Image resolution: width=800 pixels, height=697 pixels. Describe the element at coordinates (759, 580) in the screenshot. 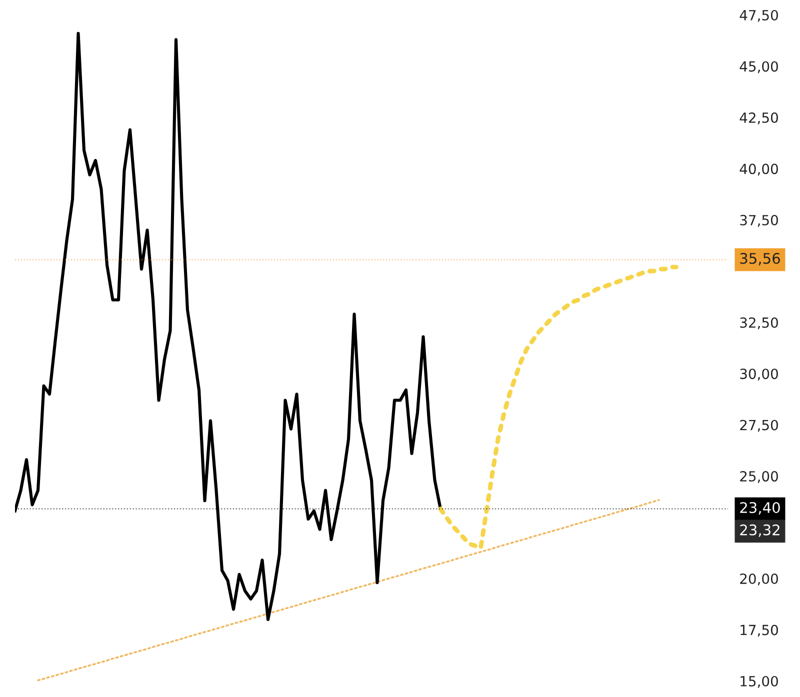

I see `y-tick-label: 20,00` at that location.